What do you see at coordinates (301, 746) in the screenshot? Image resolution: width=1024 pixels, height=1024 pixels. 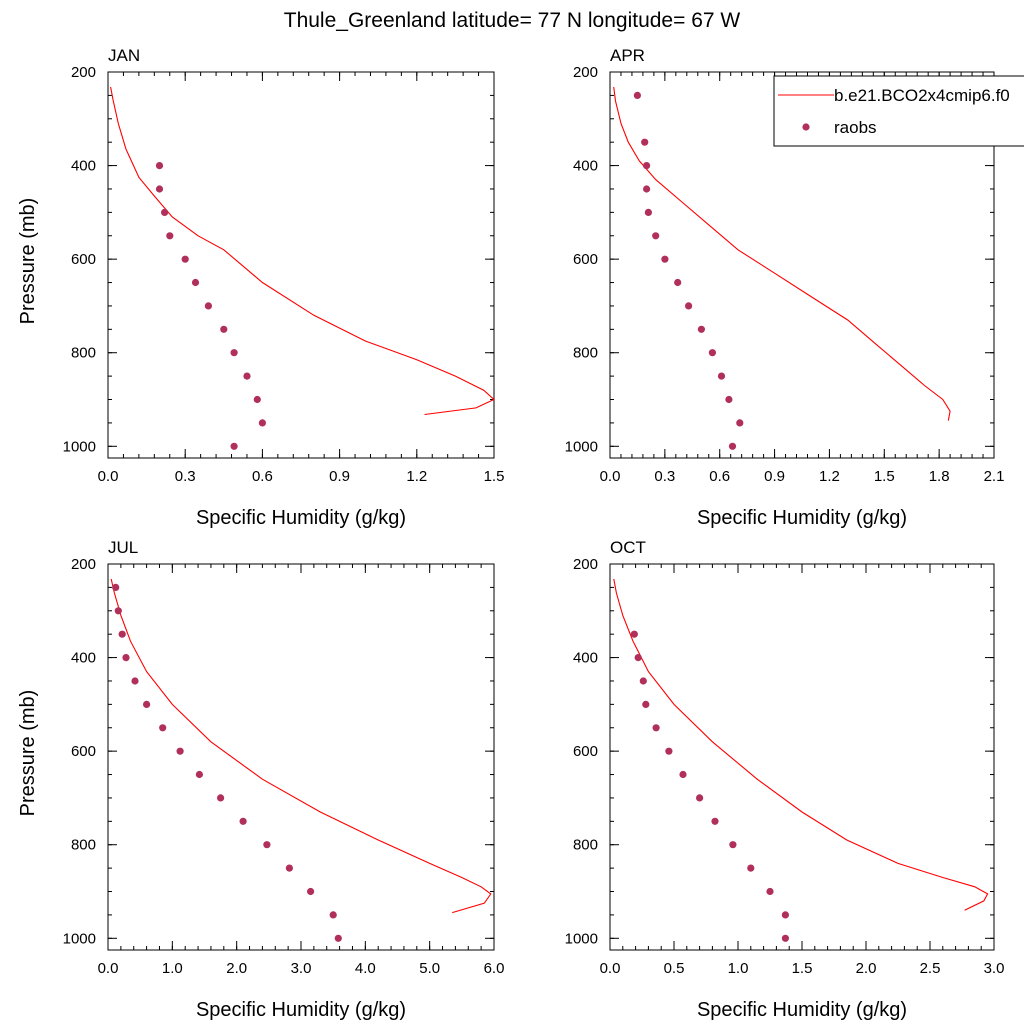 I see `model-line-jul` at bounding box center [301, 746].